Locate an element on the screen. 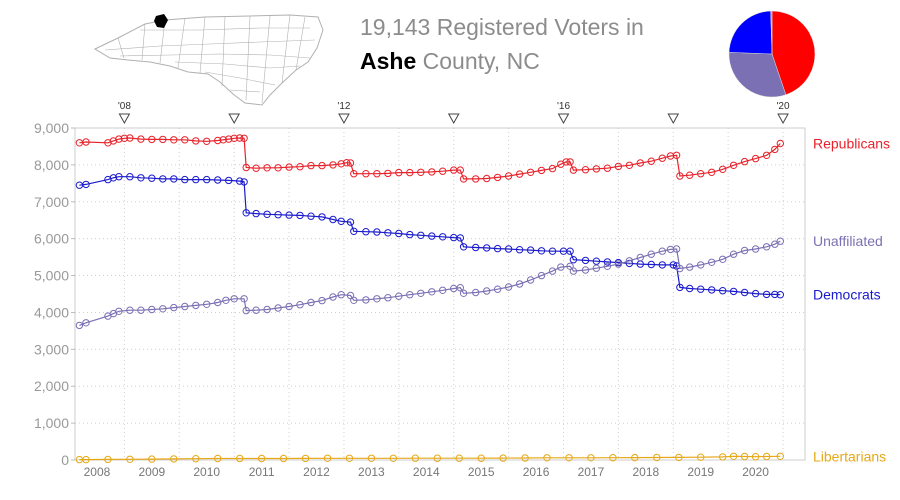 The width and height of the screenshot is (900, 500). series-libertarians: Libertarians is located at coordinates (480, 456).